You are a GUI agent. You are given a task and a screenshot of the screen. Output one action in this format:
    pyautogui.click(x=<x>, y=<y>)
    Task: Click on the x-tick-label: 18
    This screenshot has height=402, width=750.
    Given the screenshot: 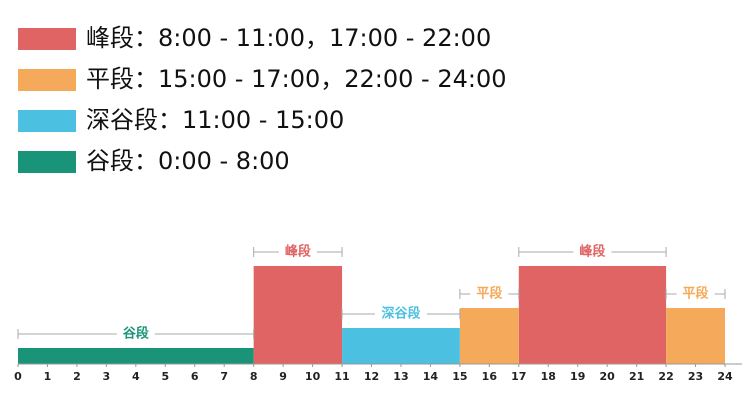 What is the action you would take?
    pyautogui.click(x=548, y=376)
    